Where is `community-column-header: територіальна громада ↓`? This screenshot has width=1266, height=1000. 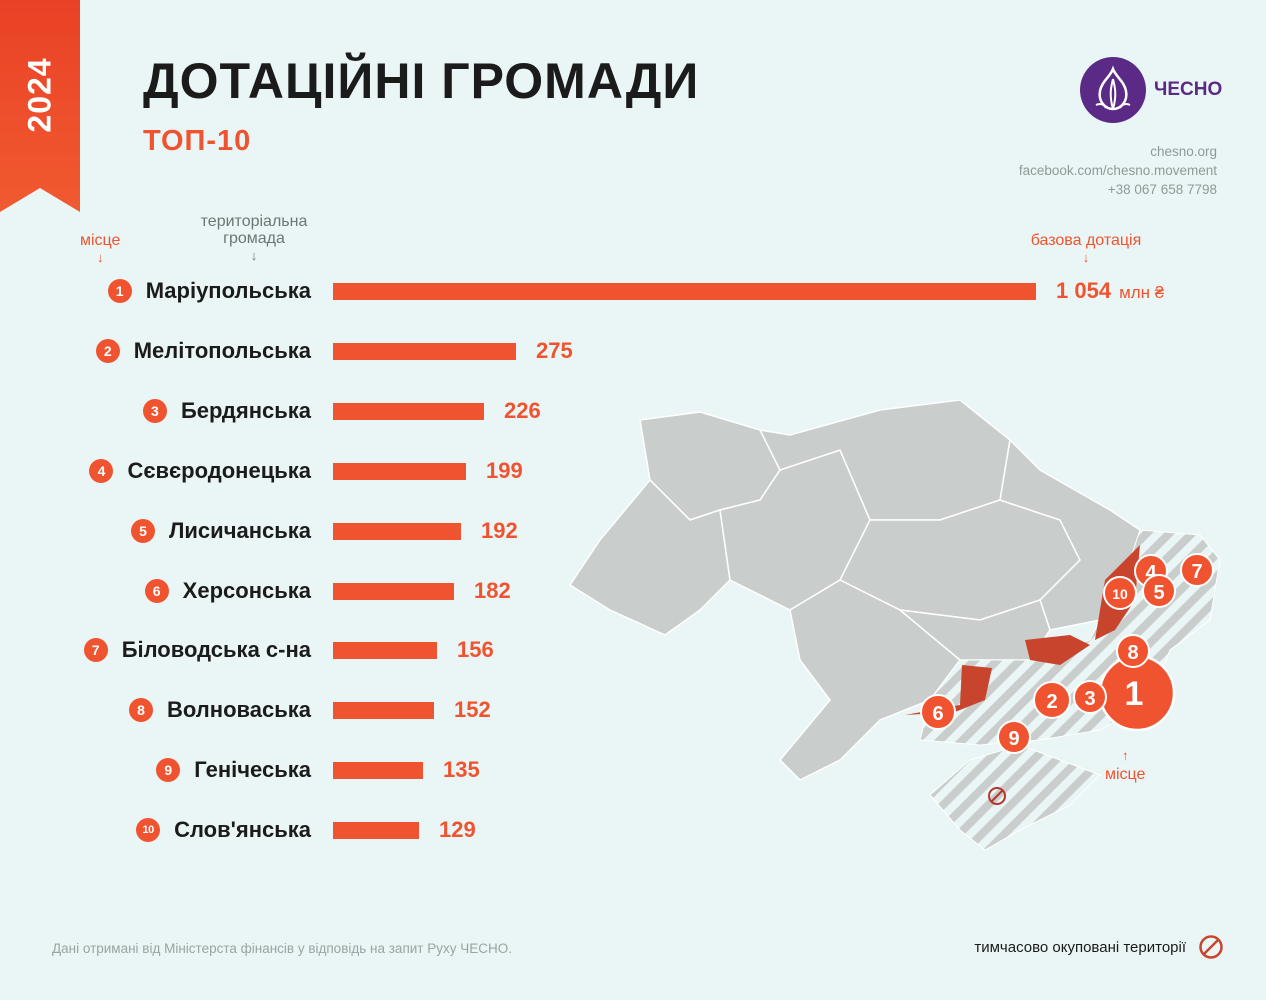 community-column-header: територіальна громада ↓ is located at coordinates (254, 238).